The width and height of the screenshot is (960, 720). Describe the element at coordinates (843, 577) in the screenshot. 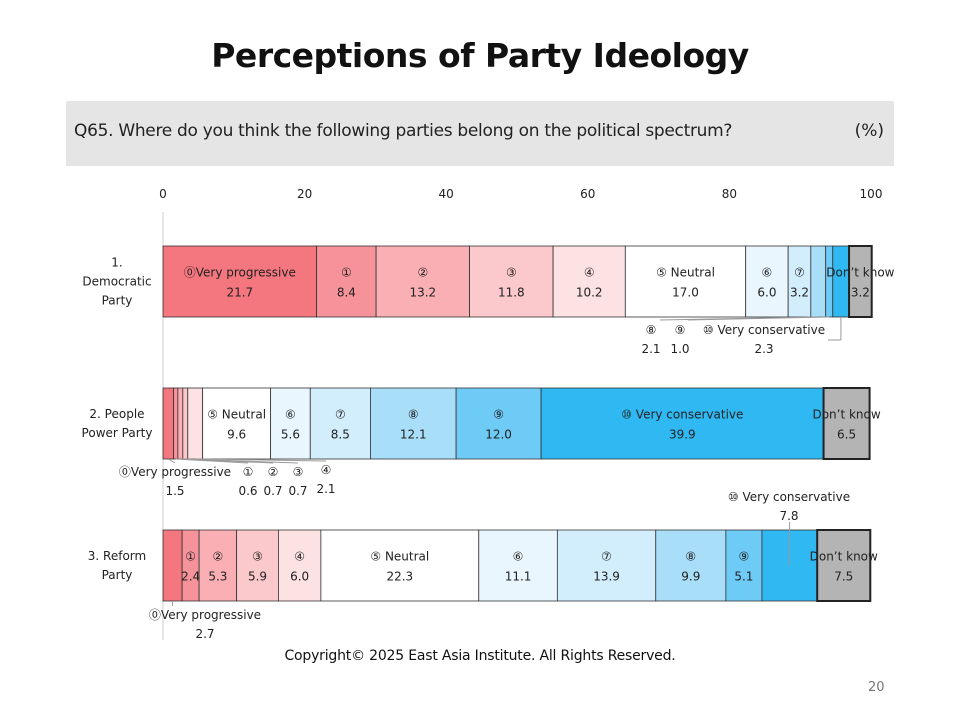

I see `data-label: 7.5` at that location.